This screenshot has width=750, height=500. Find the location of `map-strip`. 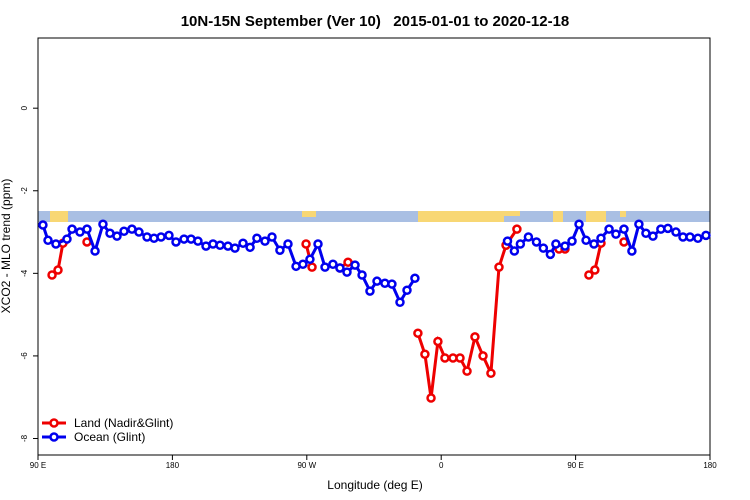

map-strip is located at coordinates (374, 216).